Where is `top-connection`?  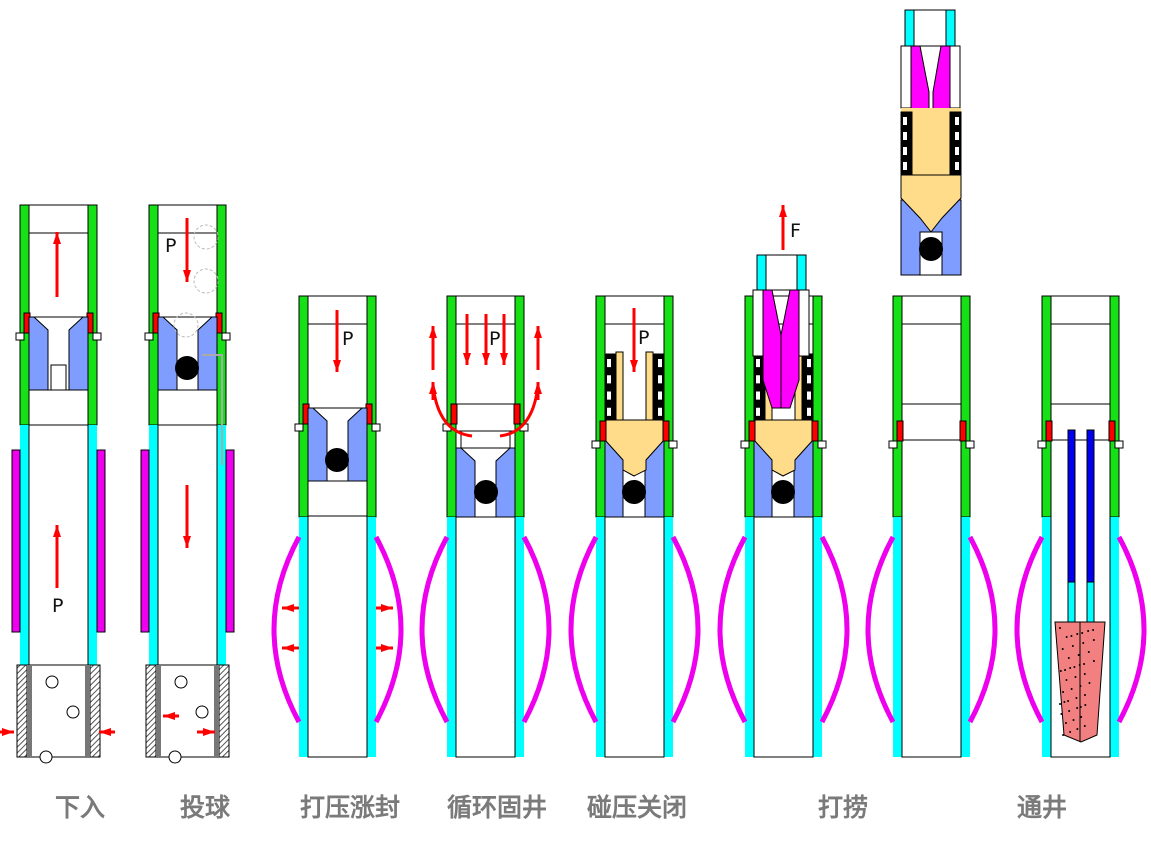
top-connection is located at coordinates (931, 310).